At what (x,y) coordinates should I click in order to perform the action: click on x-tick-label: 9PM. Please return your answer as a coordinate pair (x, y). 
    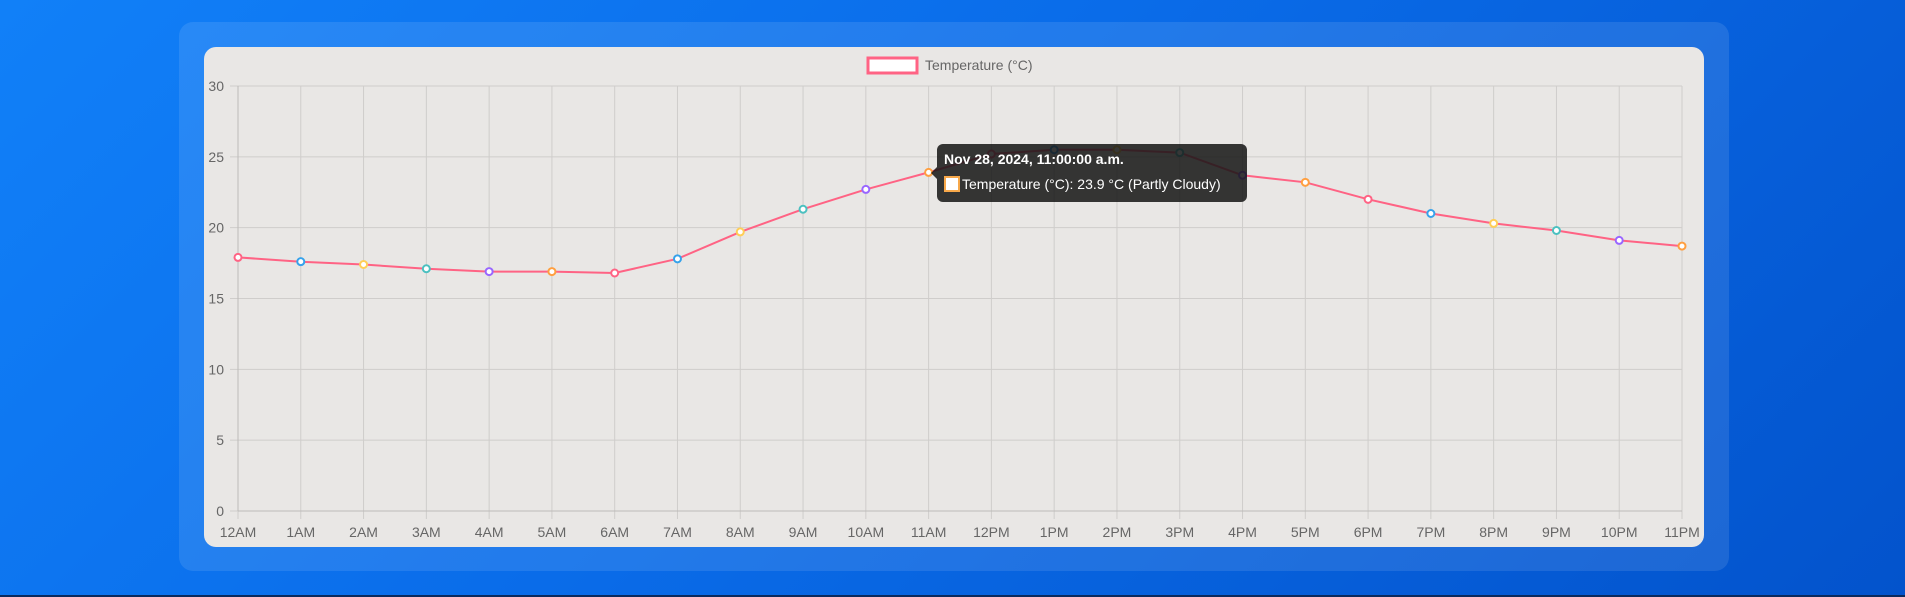
    Looking at the image, I should click on (1556, 532).